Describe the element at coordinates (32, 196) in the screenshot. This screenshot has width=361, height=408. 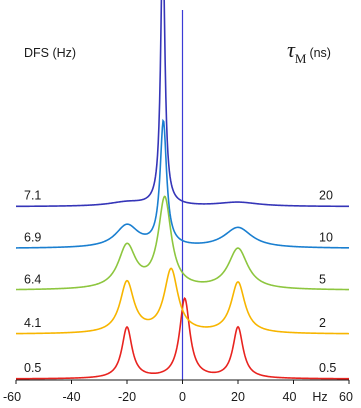
I see `dfs-label: 7.1` at that location.